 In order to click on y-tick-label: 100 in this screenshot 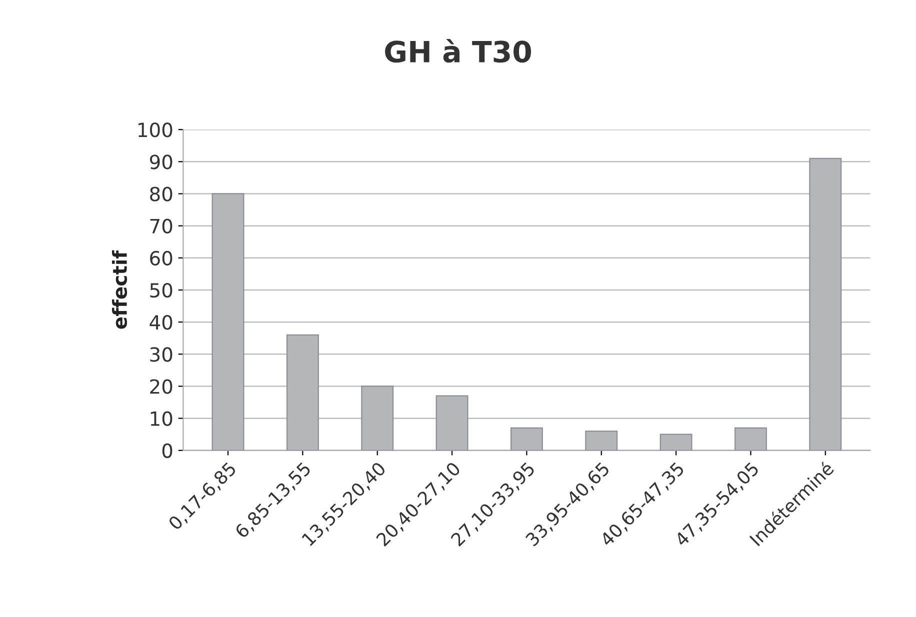, I will do `click(155, 130)`.